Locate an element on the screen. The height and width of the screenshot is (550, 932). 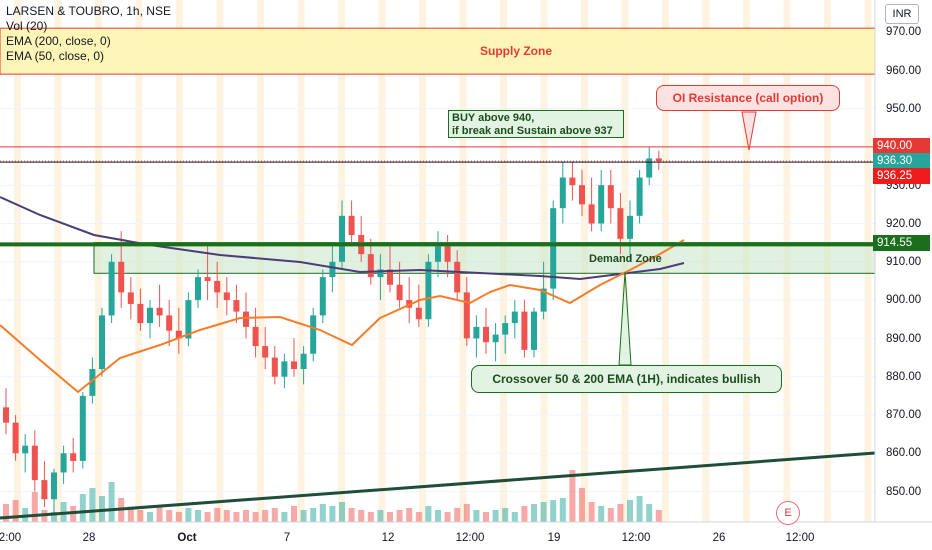
x-tick-8: 12:00 is located at coordinates (636, 538).